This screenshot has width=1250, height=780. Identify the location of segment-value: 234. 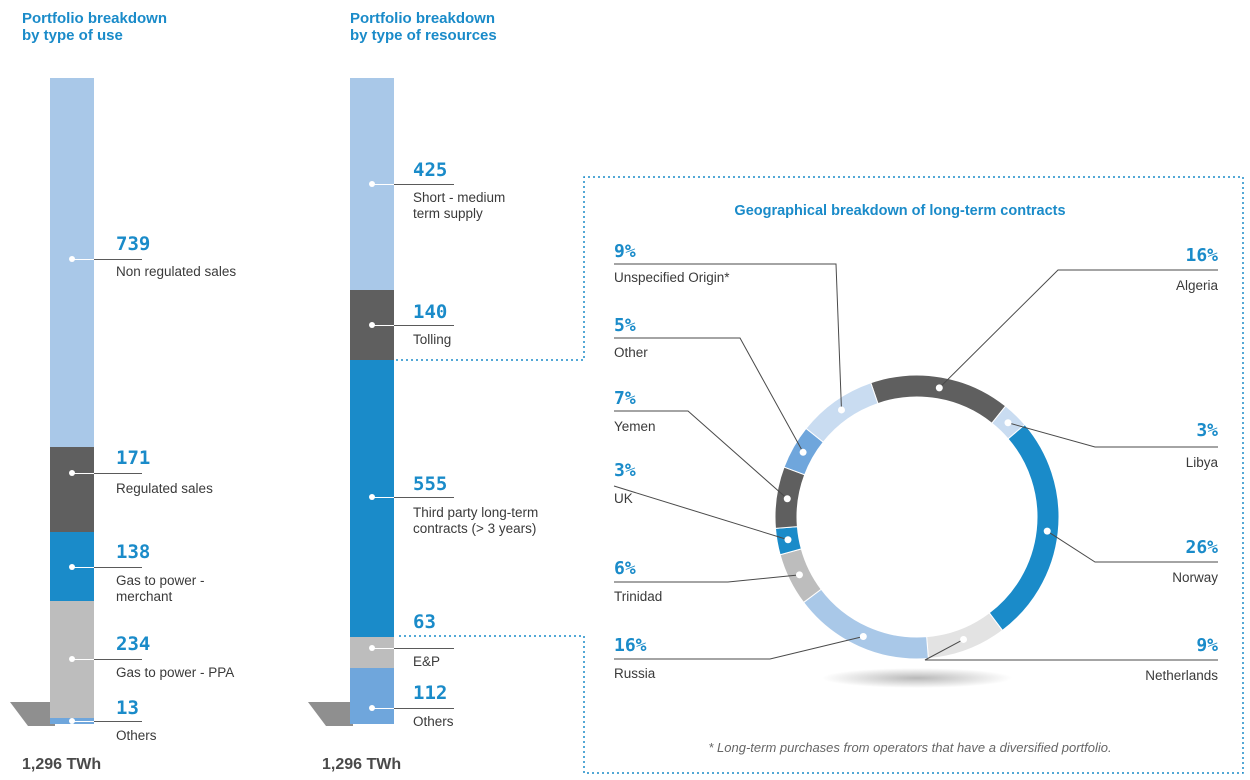
(133, 644).